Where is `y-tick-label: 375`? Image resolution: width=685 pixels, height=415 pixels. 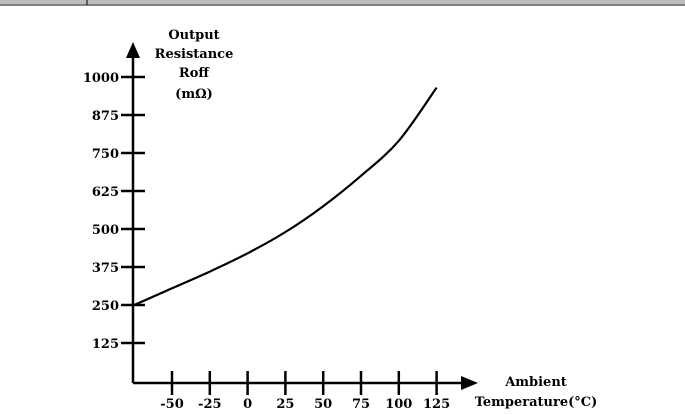 y-tick-label: 375 is located at coordinates (105, 268).